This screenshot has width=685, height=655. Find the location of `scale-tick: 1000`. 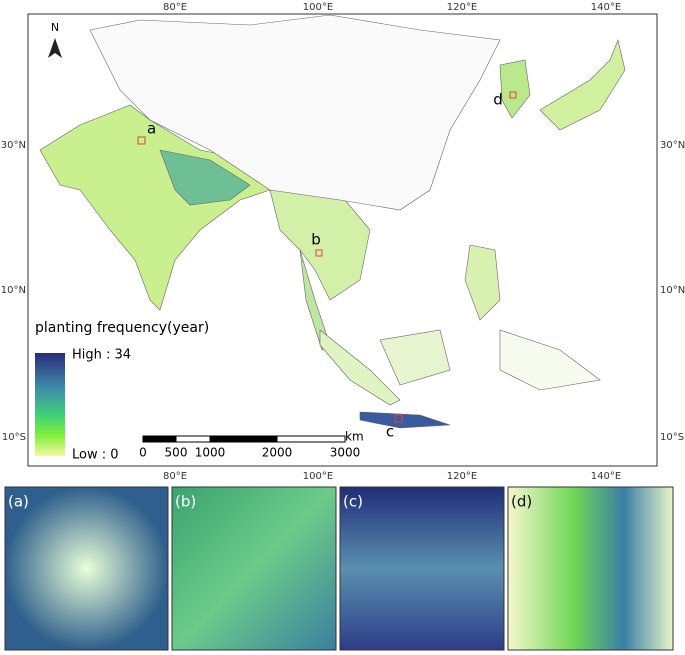

scale-tick: 1000 is located at coordinates (210, 453).